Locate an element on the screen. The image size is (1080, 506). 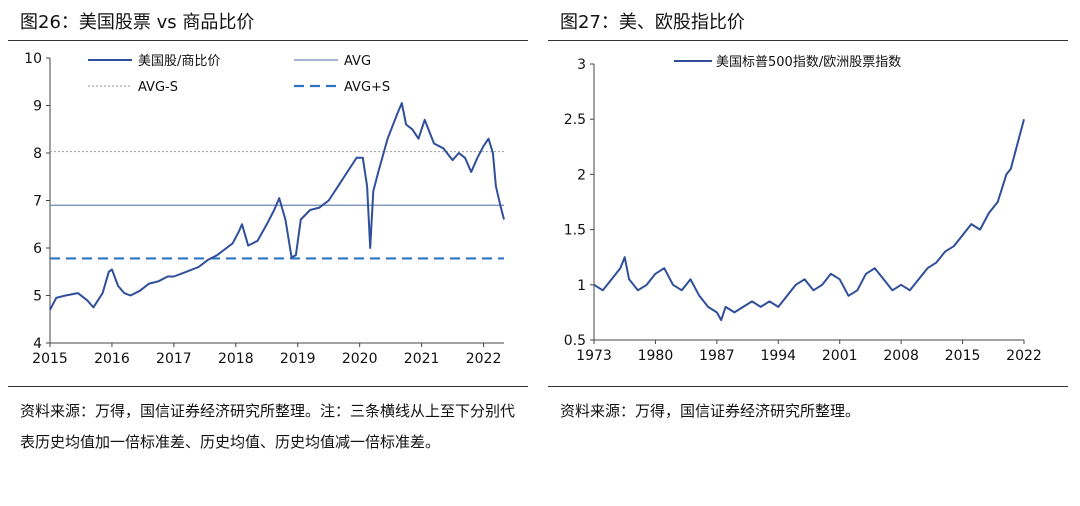
x-tick-label: 2001 is located at coordinates (840, 356).